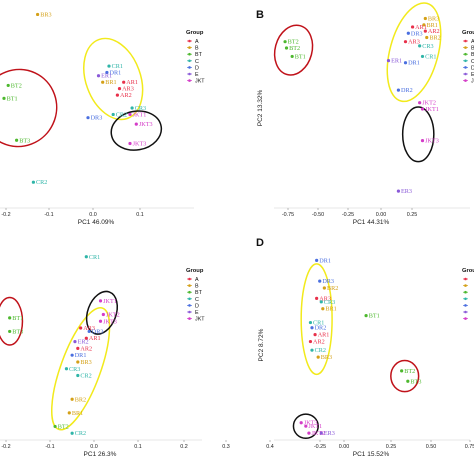 The image size is (474, 474). Describe the element at coordinates (260, 15) in the screenshot. I see `panel-letter: B` at that location.